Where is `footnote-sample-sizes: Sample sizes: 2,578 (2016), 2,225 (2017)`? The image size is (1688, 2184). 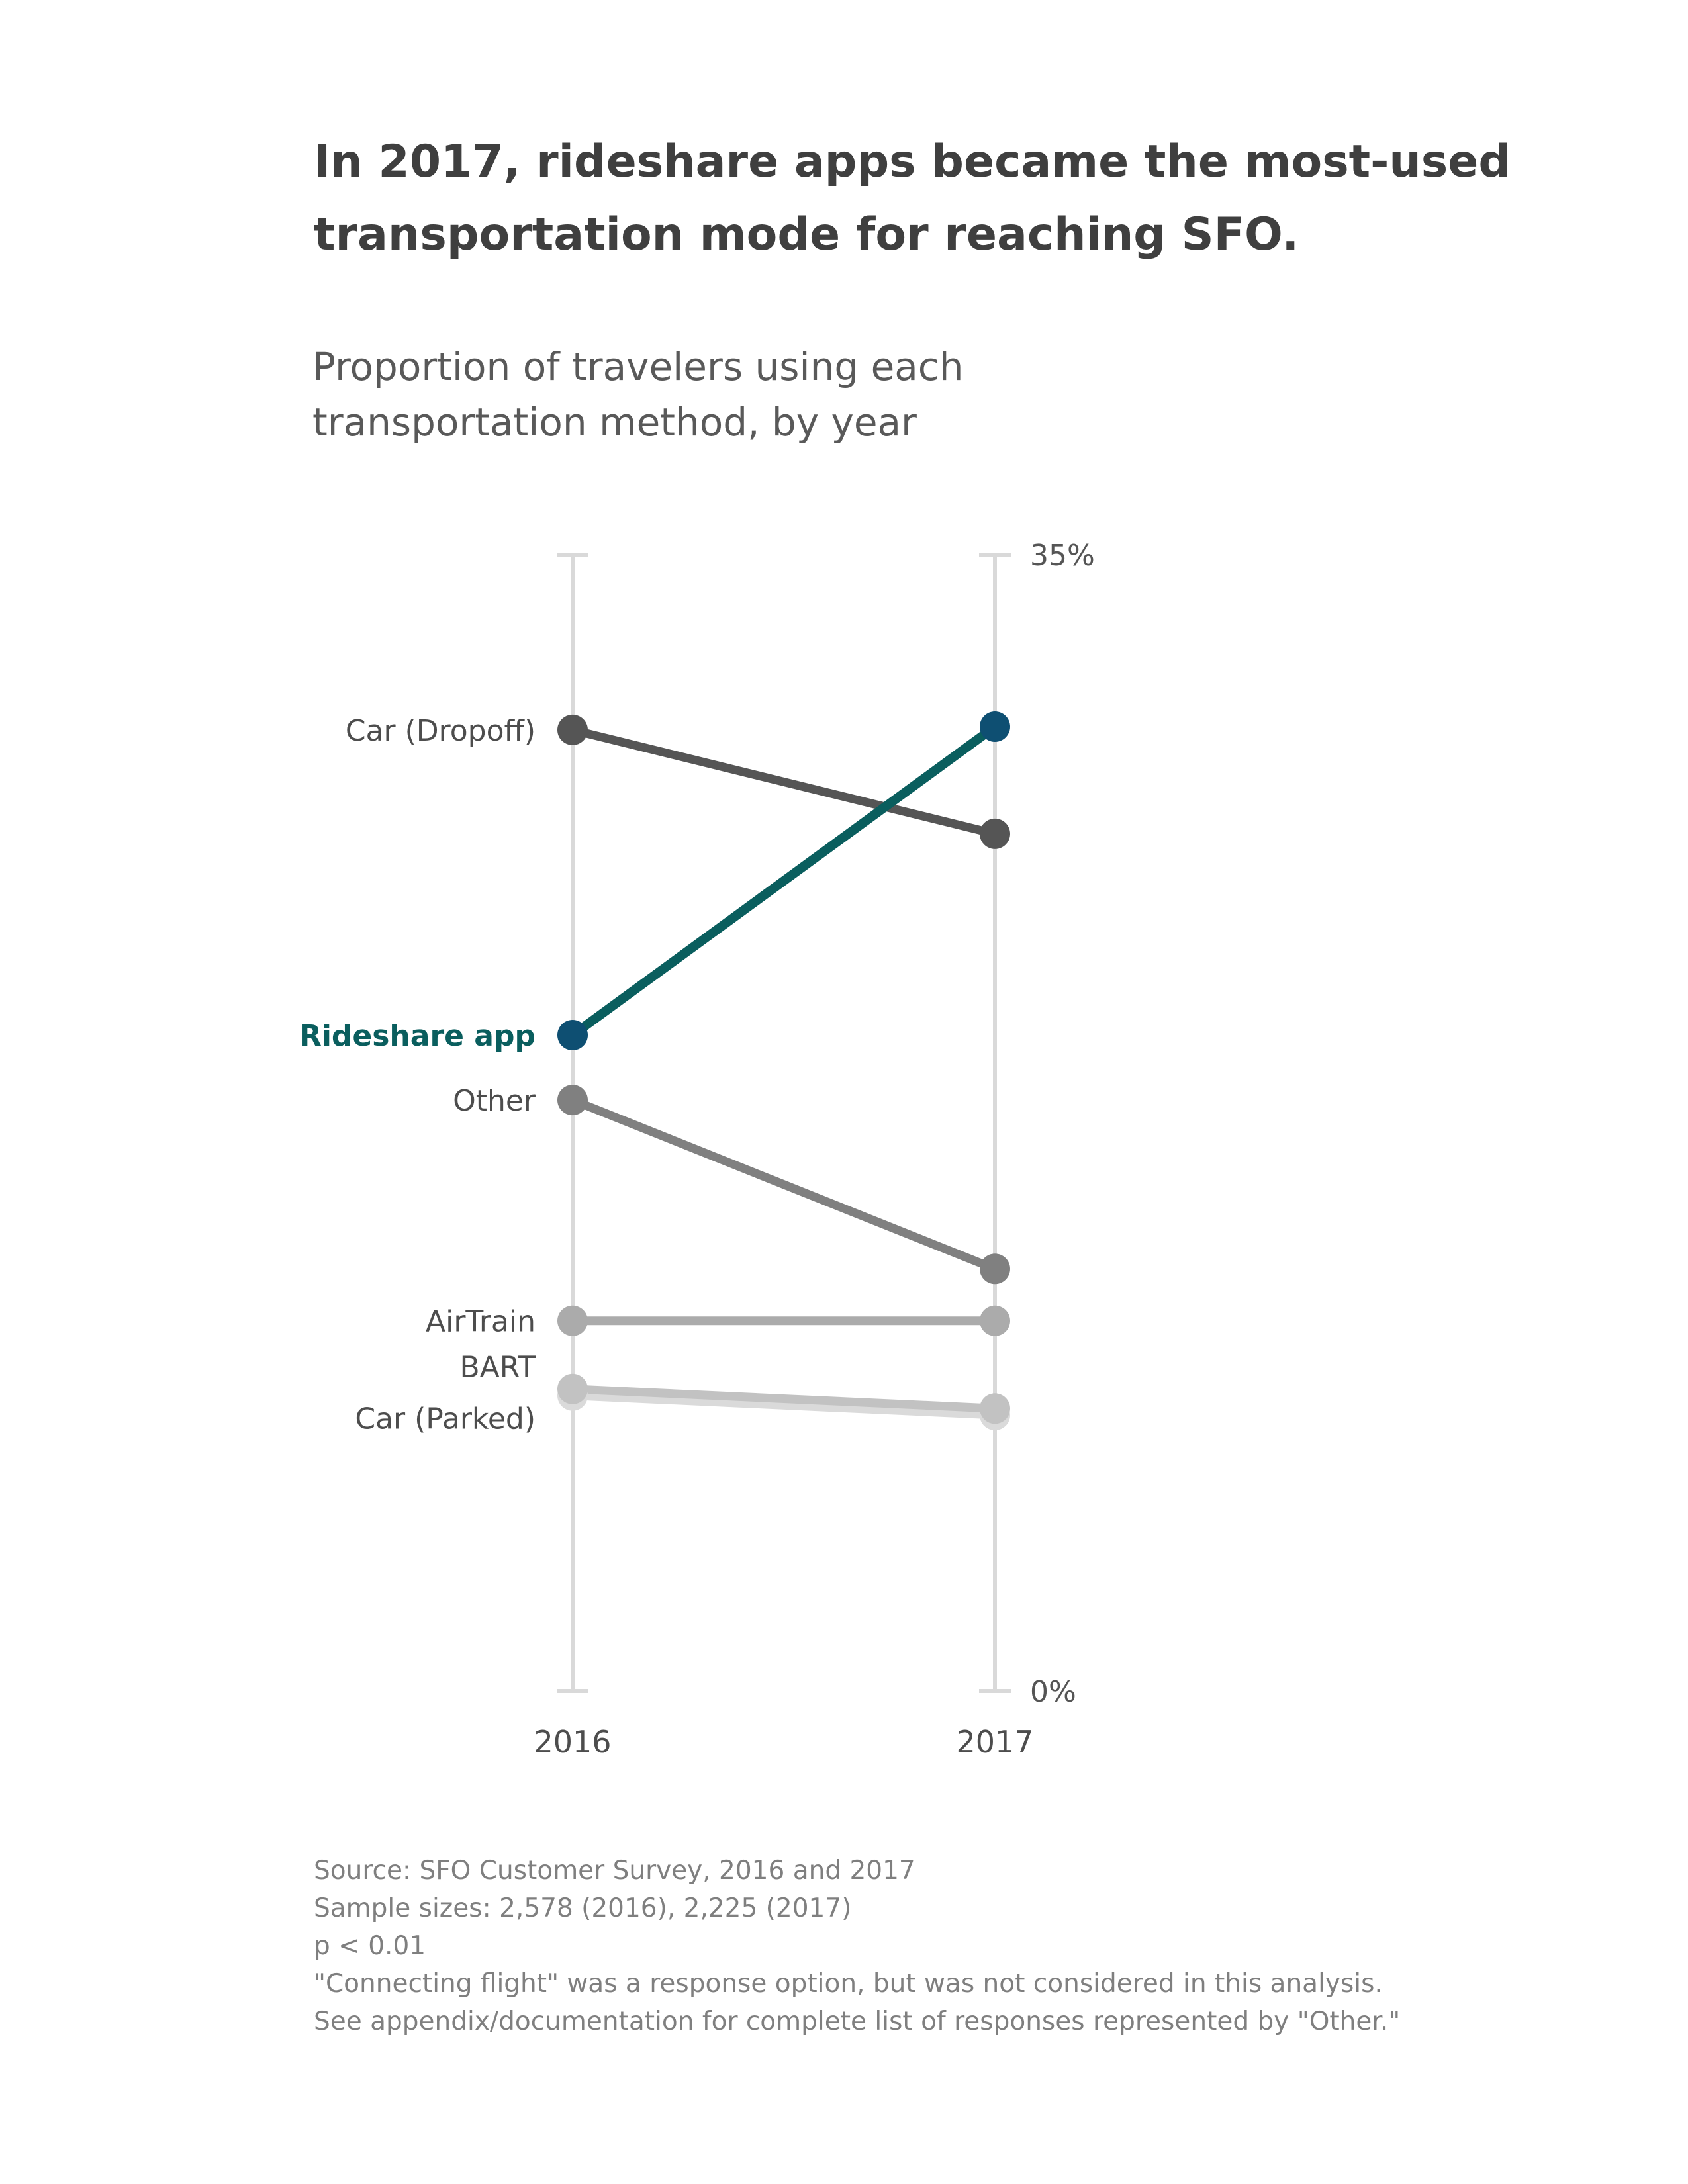
footnote-sample-sizes: Sample sizes: 2,578 (2016), 2,225 (2017) is located at coordinates (583, 1908).